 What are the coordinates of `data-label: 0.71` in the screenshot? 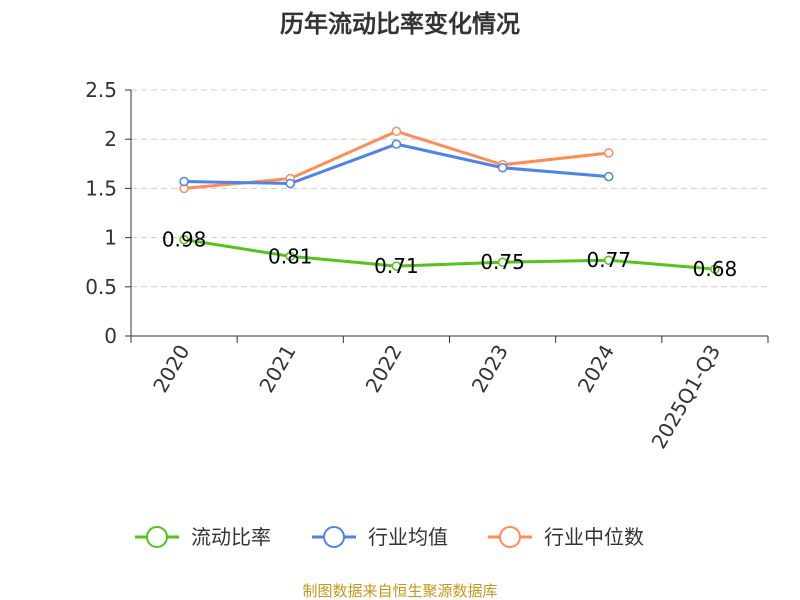 It's located at (396, 266).